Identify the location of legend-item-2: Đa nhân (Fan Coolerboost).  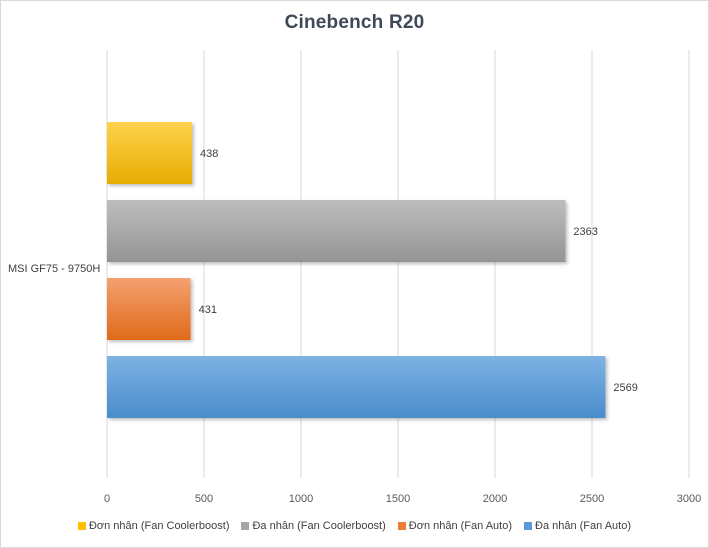
(313, 526).